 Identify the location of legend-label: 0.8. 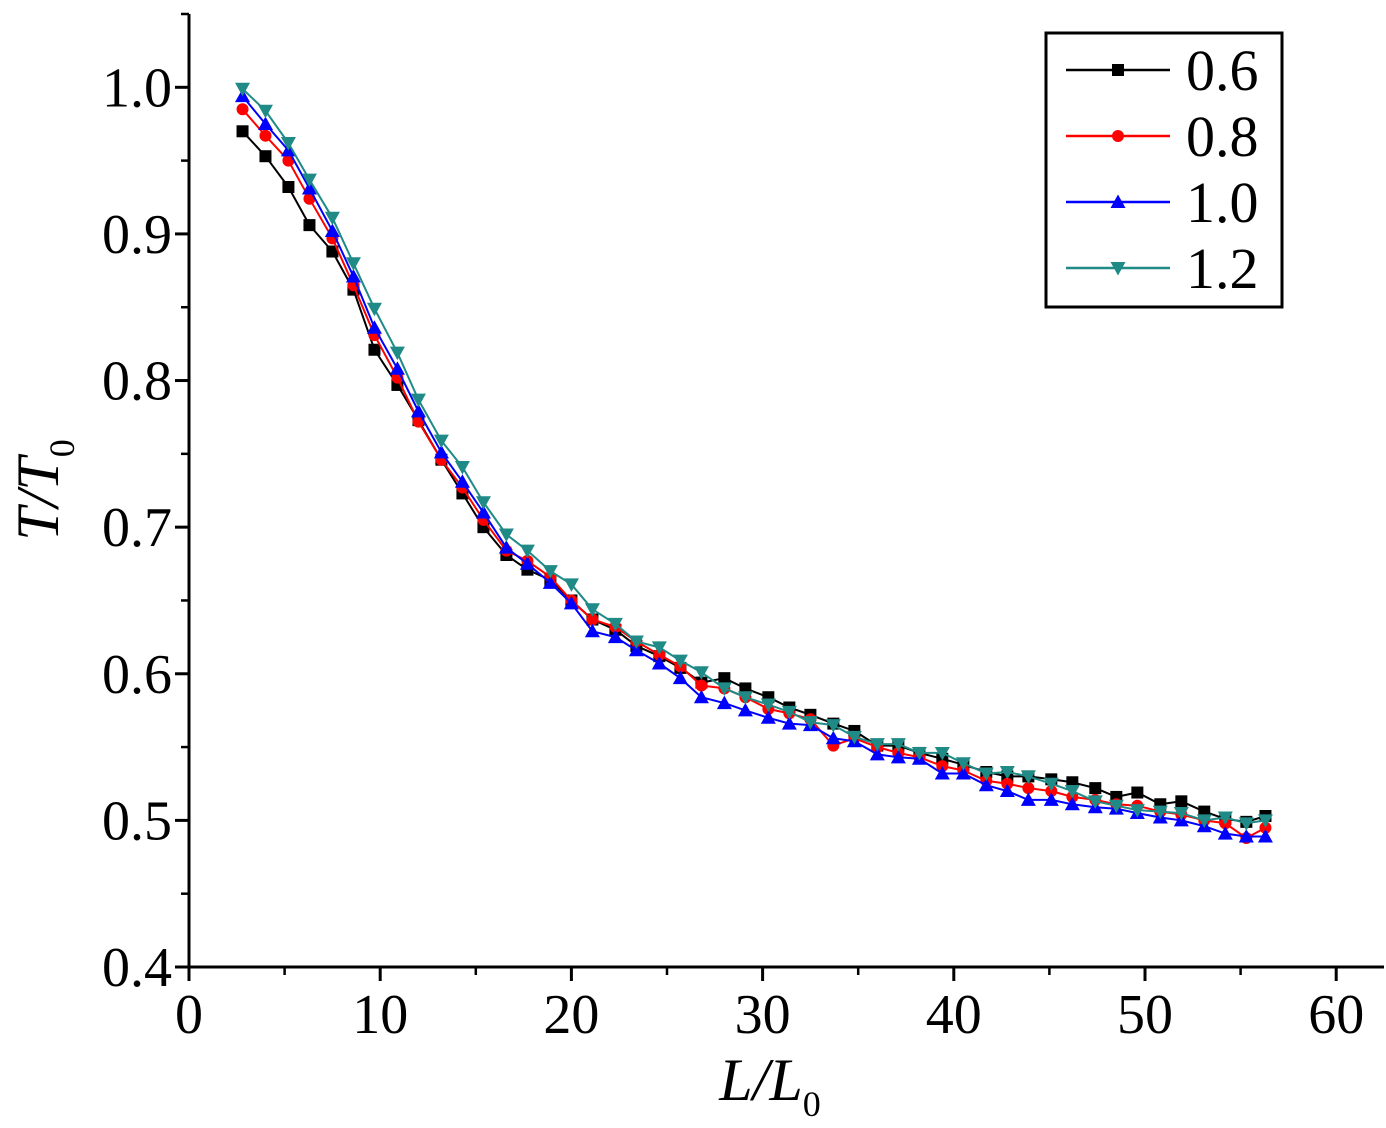
(1222, 136).